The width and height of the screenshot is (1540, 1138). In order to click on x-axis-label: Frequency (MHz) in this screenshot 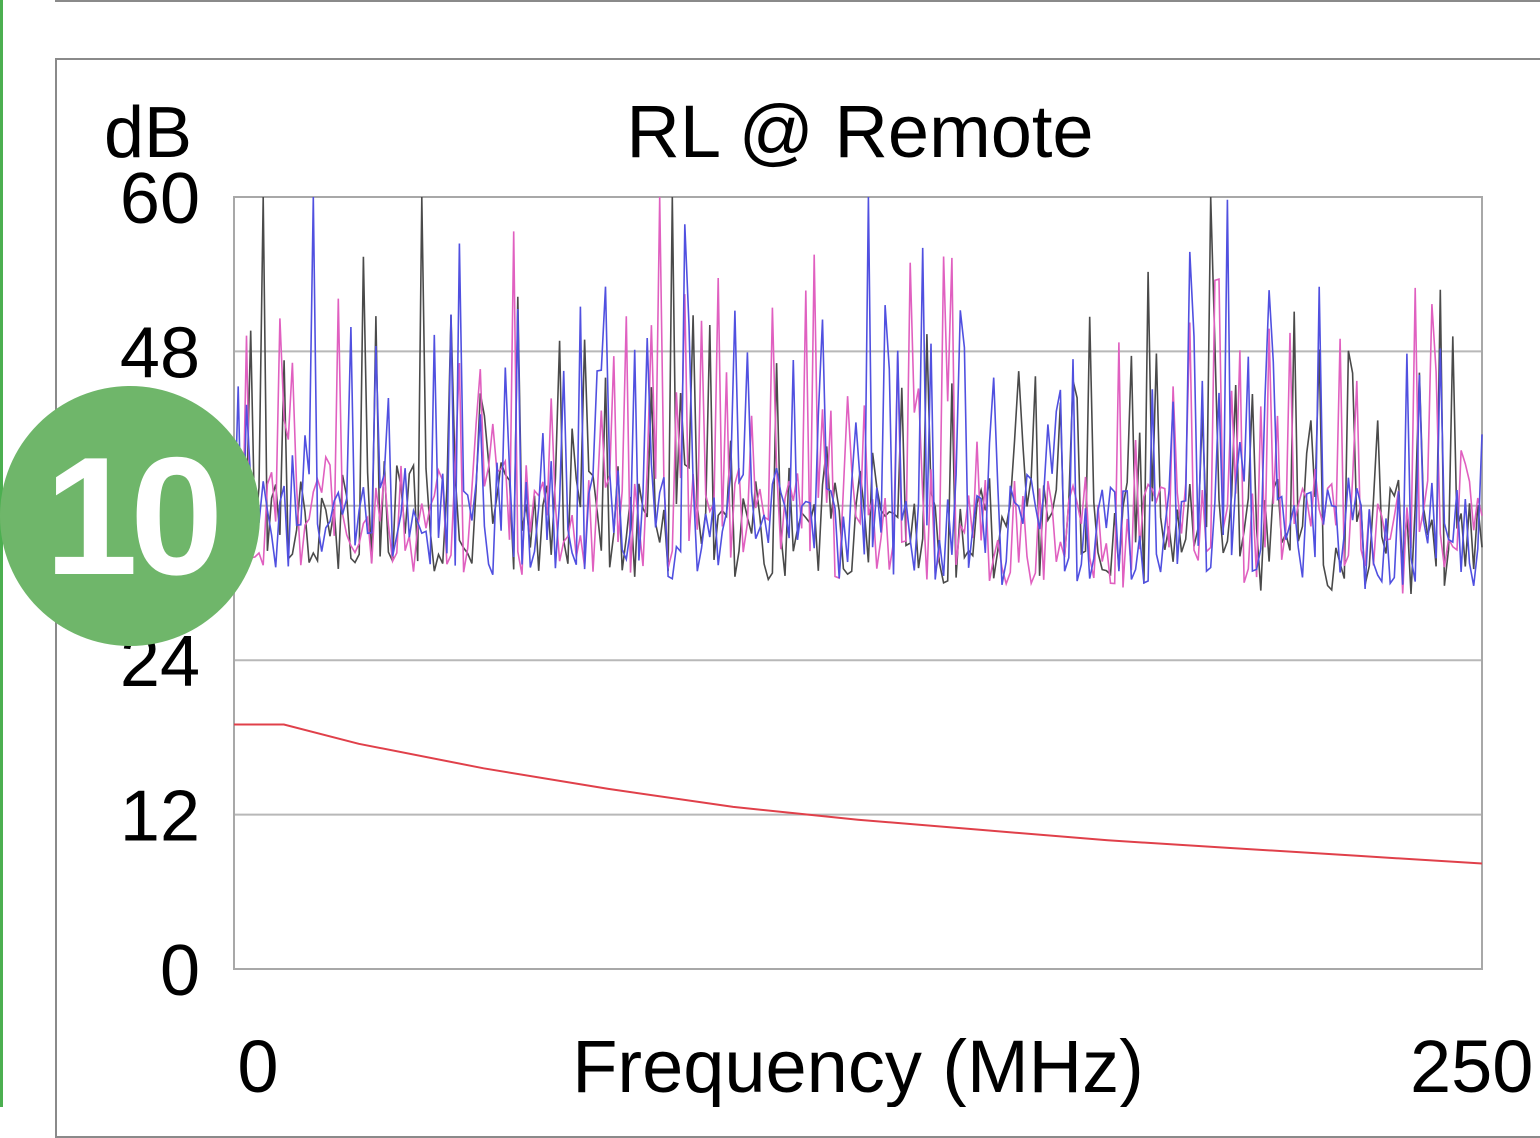, I will do `click(858, 1066)`.